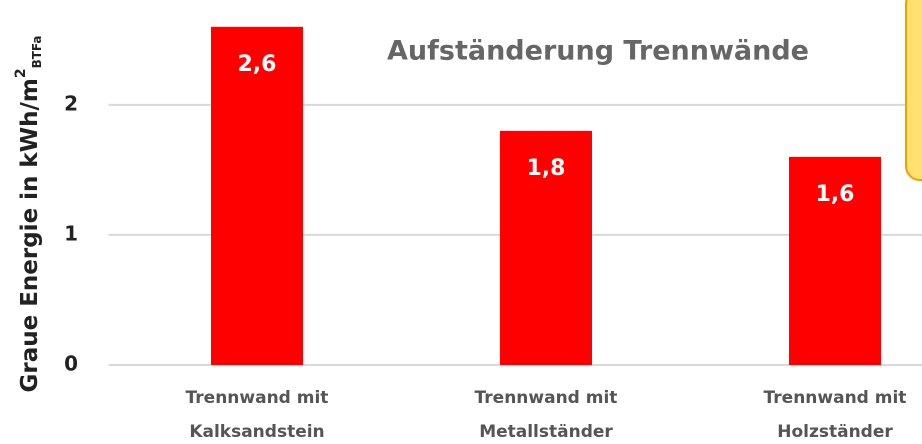 This screenshot has height=444, width=922. Describe the element at coordinates (30, 235) in the screenshot. I see `y-axis-label-text: Graue Energie in kWh/m` at that location.